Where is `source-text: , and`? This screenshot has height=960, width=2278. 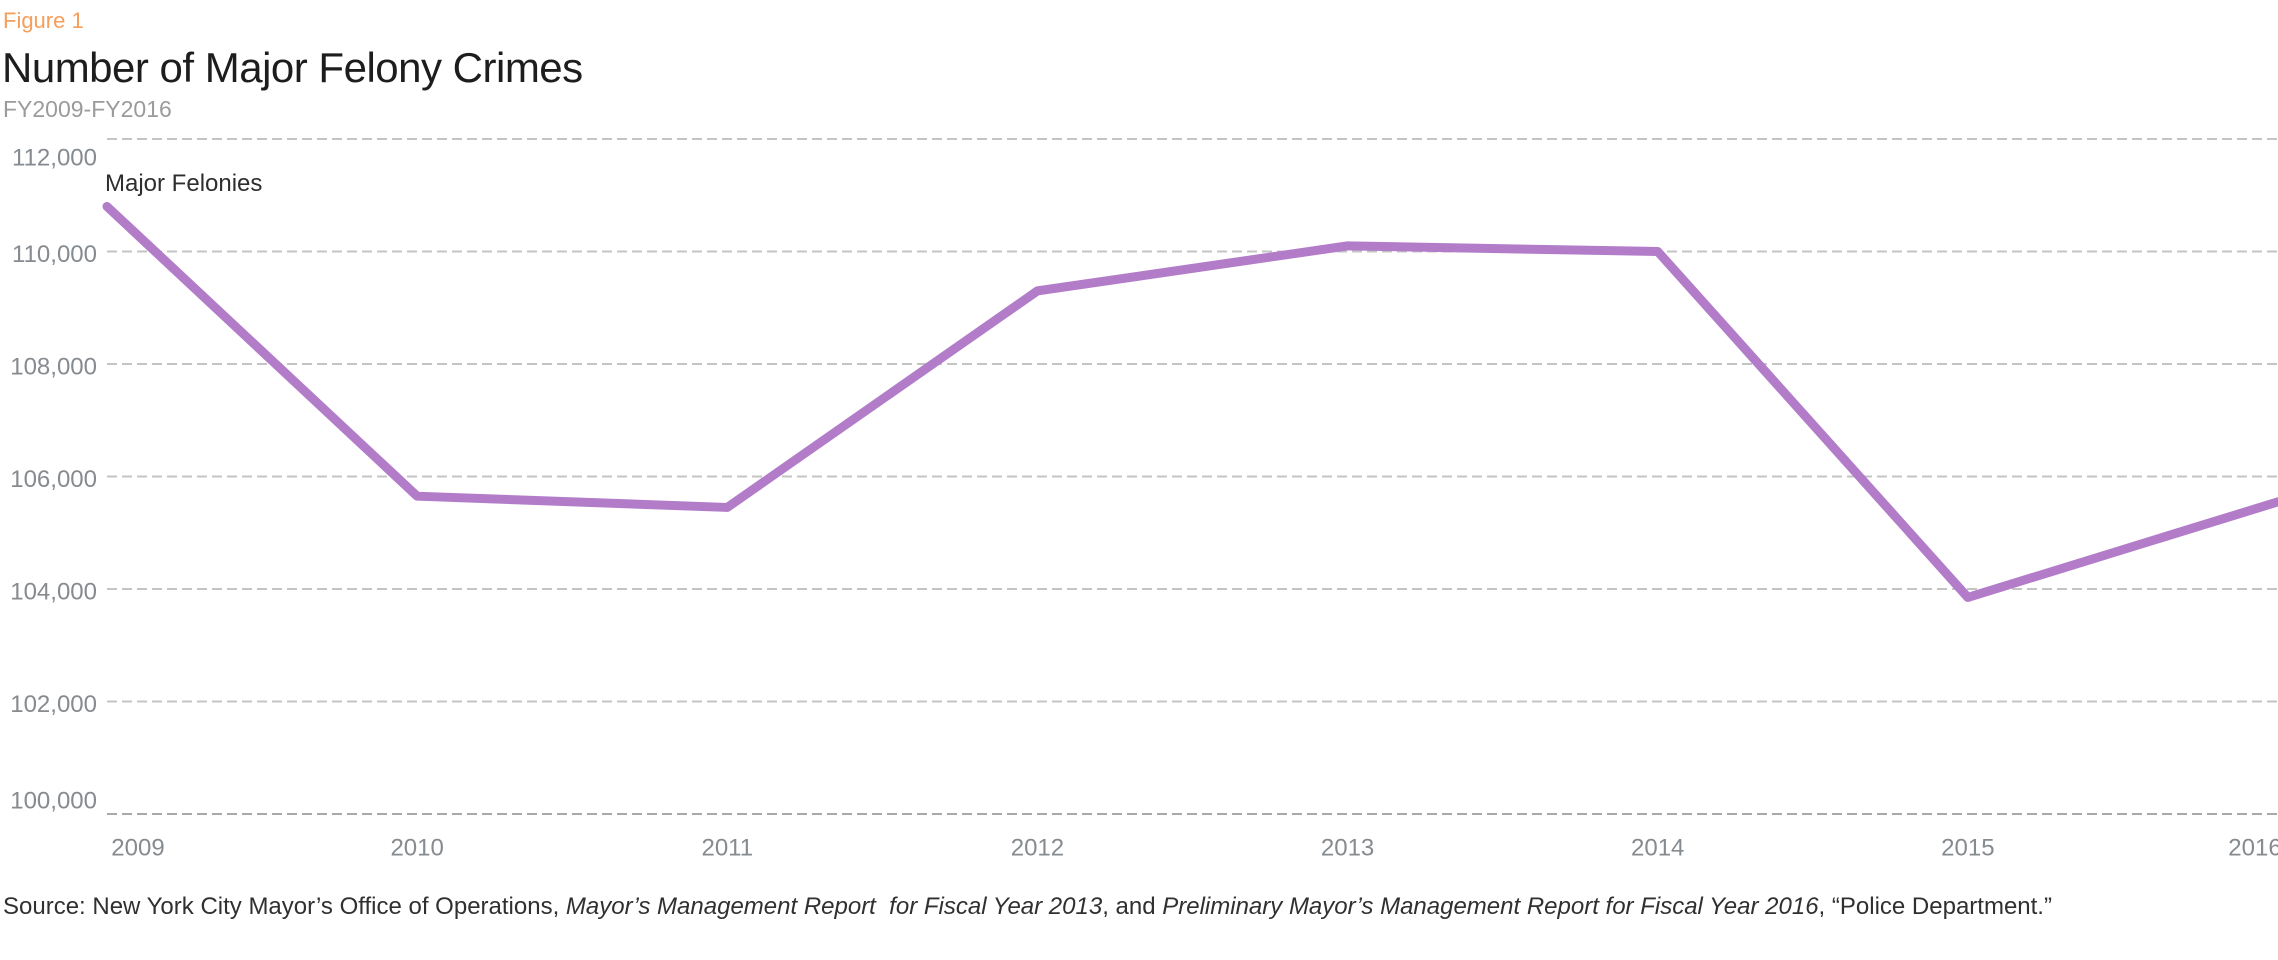 source-text: , and is located at coordinates (1132, 906).